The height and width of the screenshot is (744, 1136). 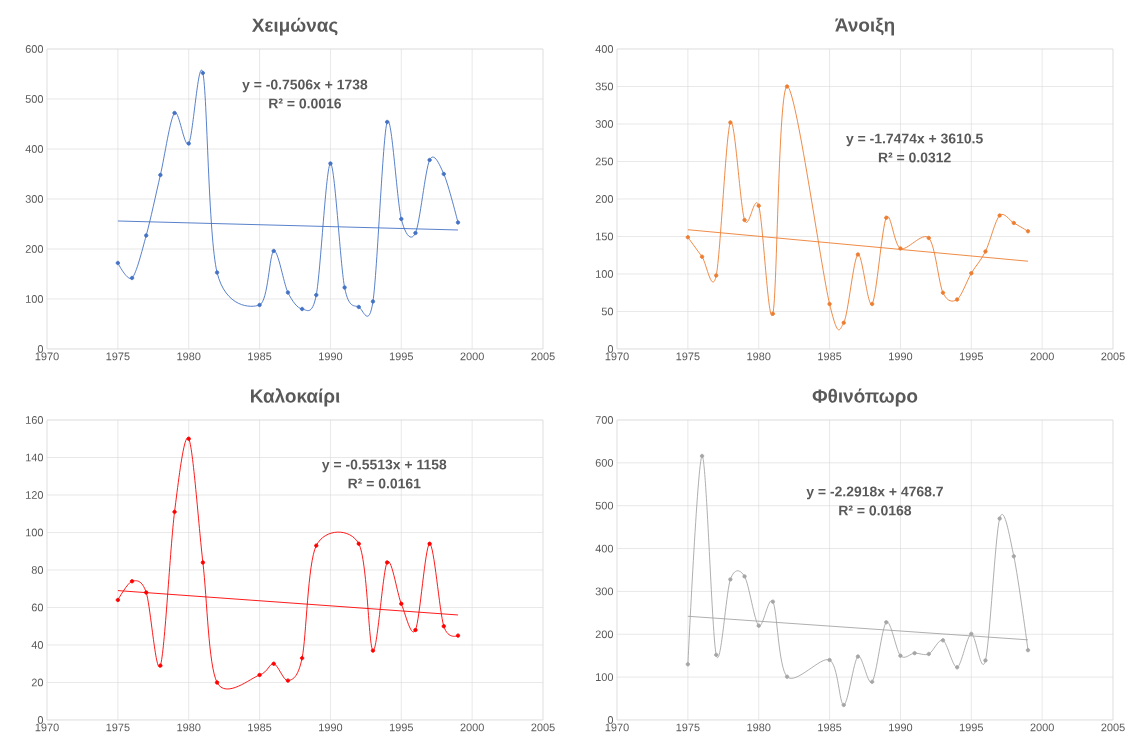 What do you see at coordinates (604, 86) in the screenshot?
I see `y-tick-label: 350` at bounding box center [604, 86].